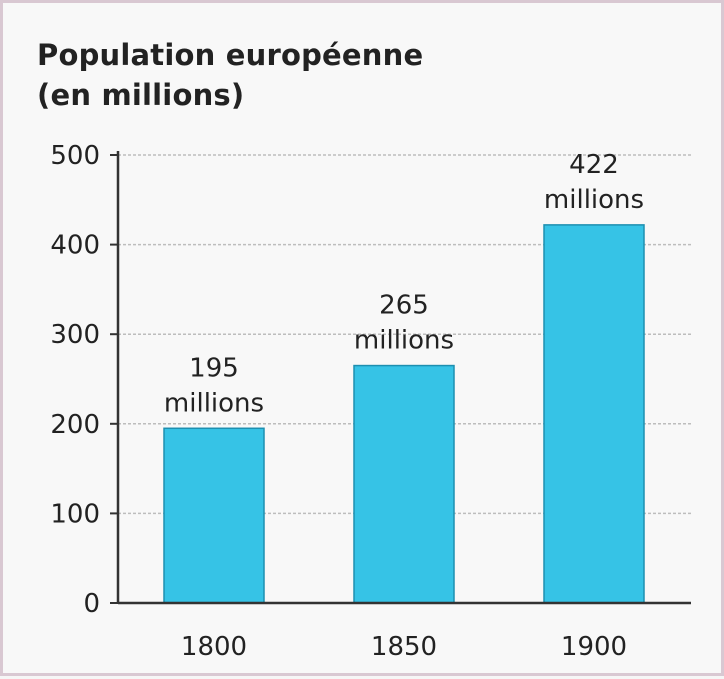 The width and height of the screenshot is (724, 679). What do you see at coordinates (594, 200) in the screenshot?
I see `data-label-unit-1900: millions` at bounding box center [594, 200].